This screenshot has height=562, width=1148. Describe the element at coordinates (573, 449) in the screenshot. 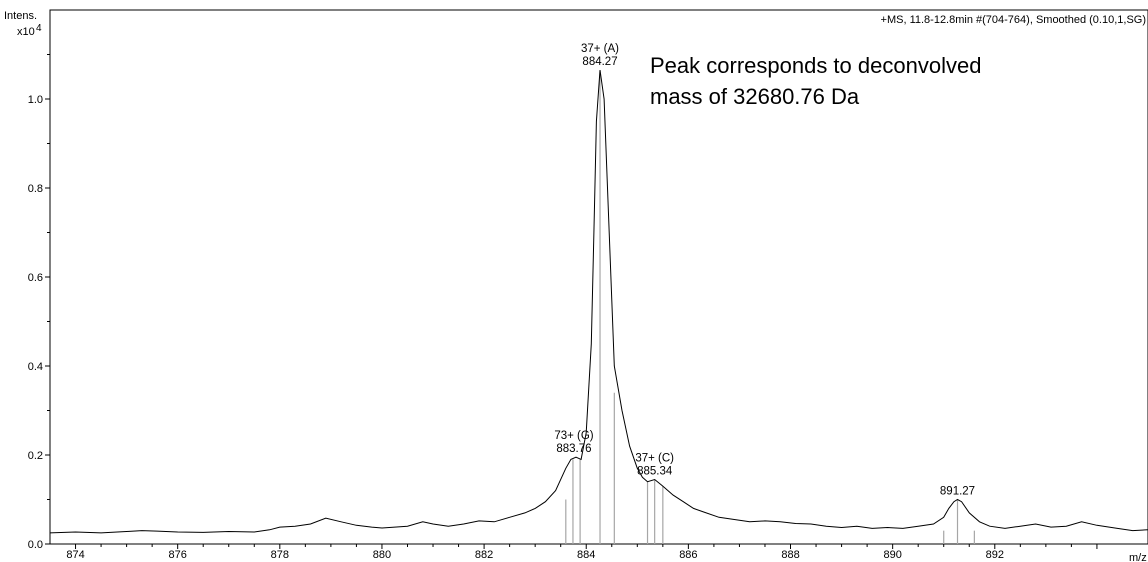

I see `peak-mz-label: 883.76` at that location.